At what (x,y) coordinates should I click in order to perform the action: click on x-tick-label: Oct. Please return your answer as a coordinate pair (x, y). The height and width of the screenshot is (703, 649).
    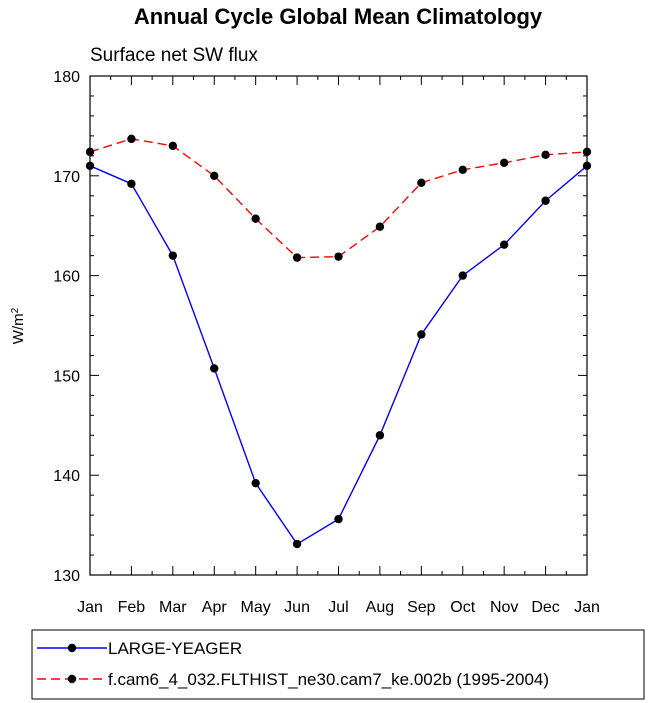
    Looking at the image, I should click on (462, 607).